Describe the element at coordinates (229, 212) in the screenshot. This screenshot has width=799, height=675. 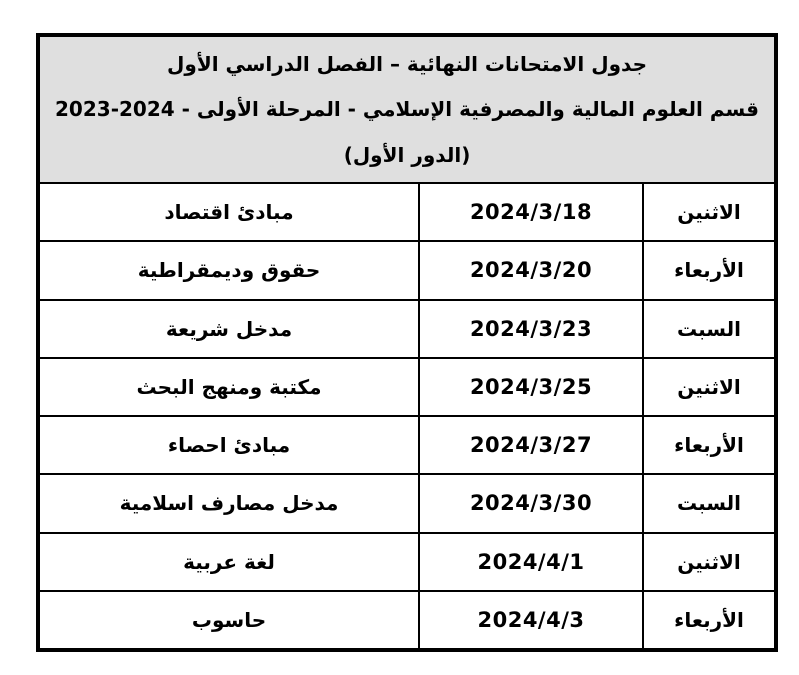
I see `subject-cell: مبادئ اقتصاد` at that location.